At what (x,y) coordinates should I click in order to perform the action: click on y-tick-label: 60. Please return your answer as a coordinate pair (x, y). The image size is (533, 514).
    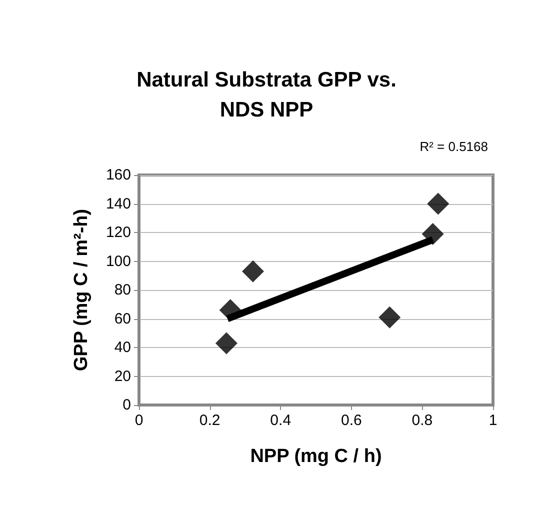
    Looking at the image, I should click on (122, 319).